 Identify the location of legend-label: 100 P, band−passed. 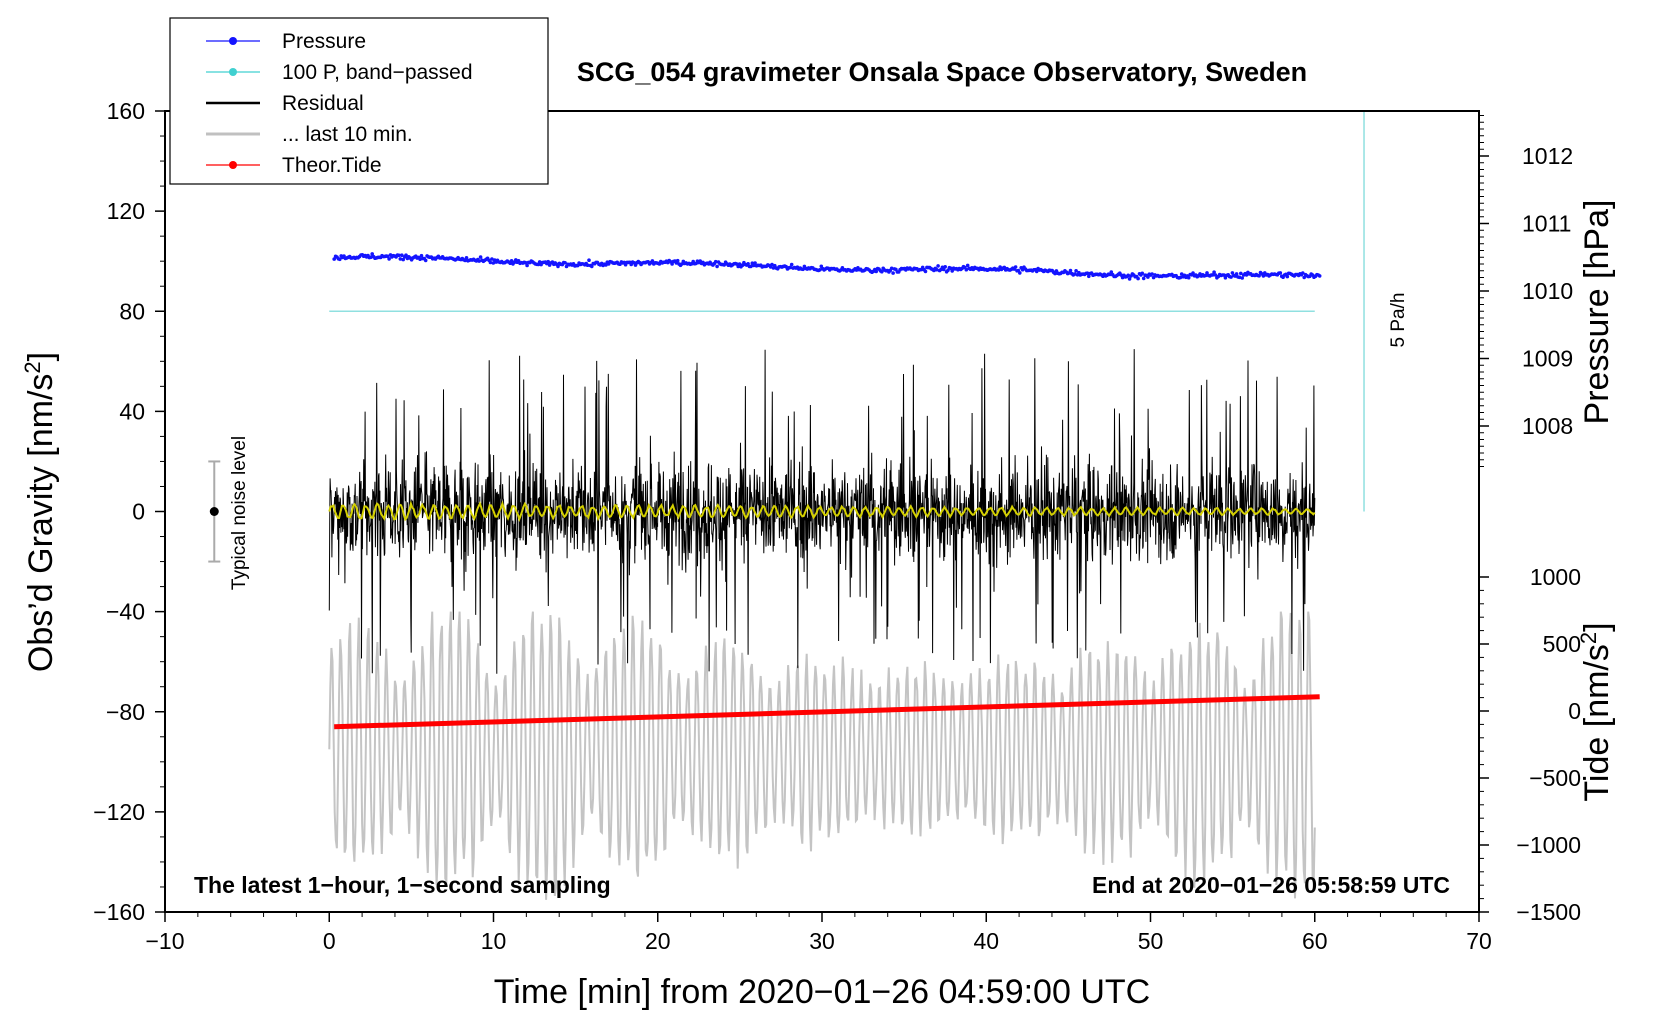
(377, 72).